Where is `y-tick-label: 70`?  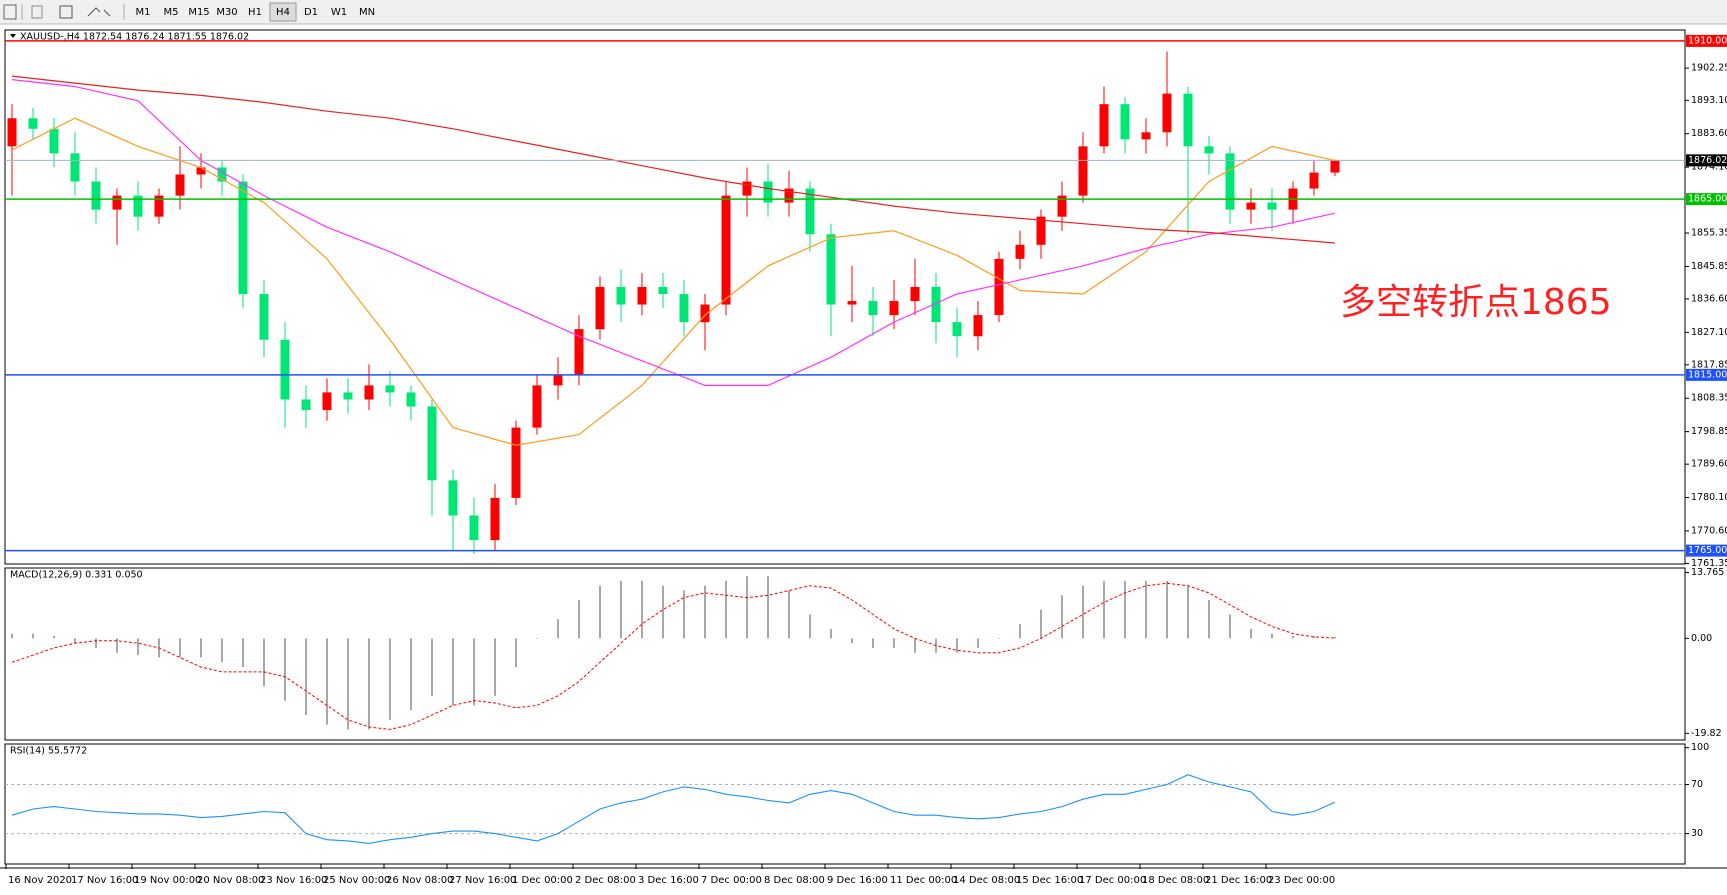
y-tick-label: 70 is located at coordinates (1697, 784).